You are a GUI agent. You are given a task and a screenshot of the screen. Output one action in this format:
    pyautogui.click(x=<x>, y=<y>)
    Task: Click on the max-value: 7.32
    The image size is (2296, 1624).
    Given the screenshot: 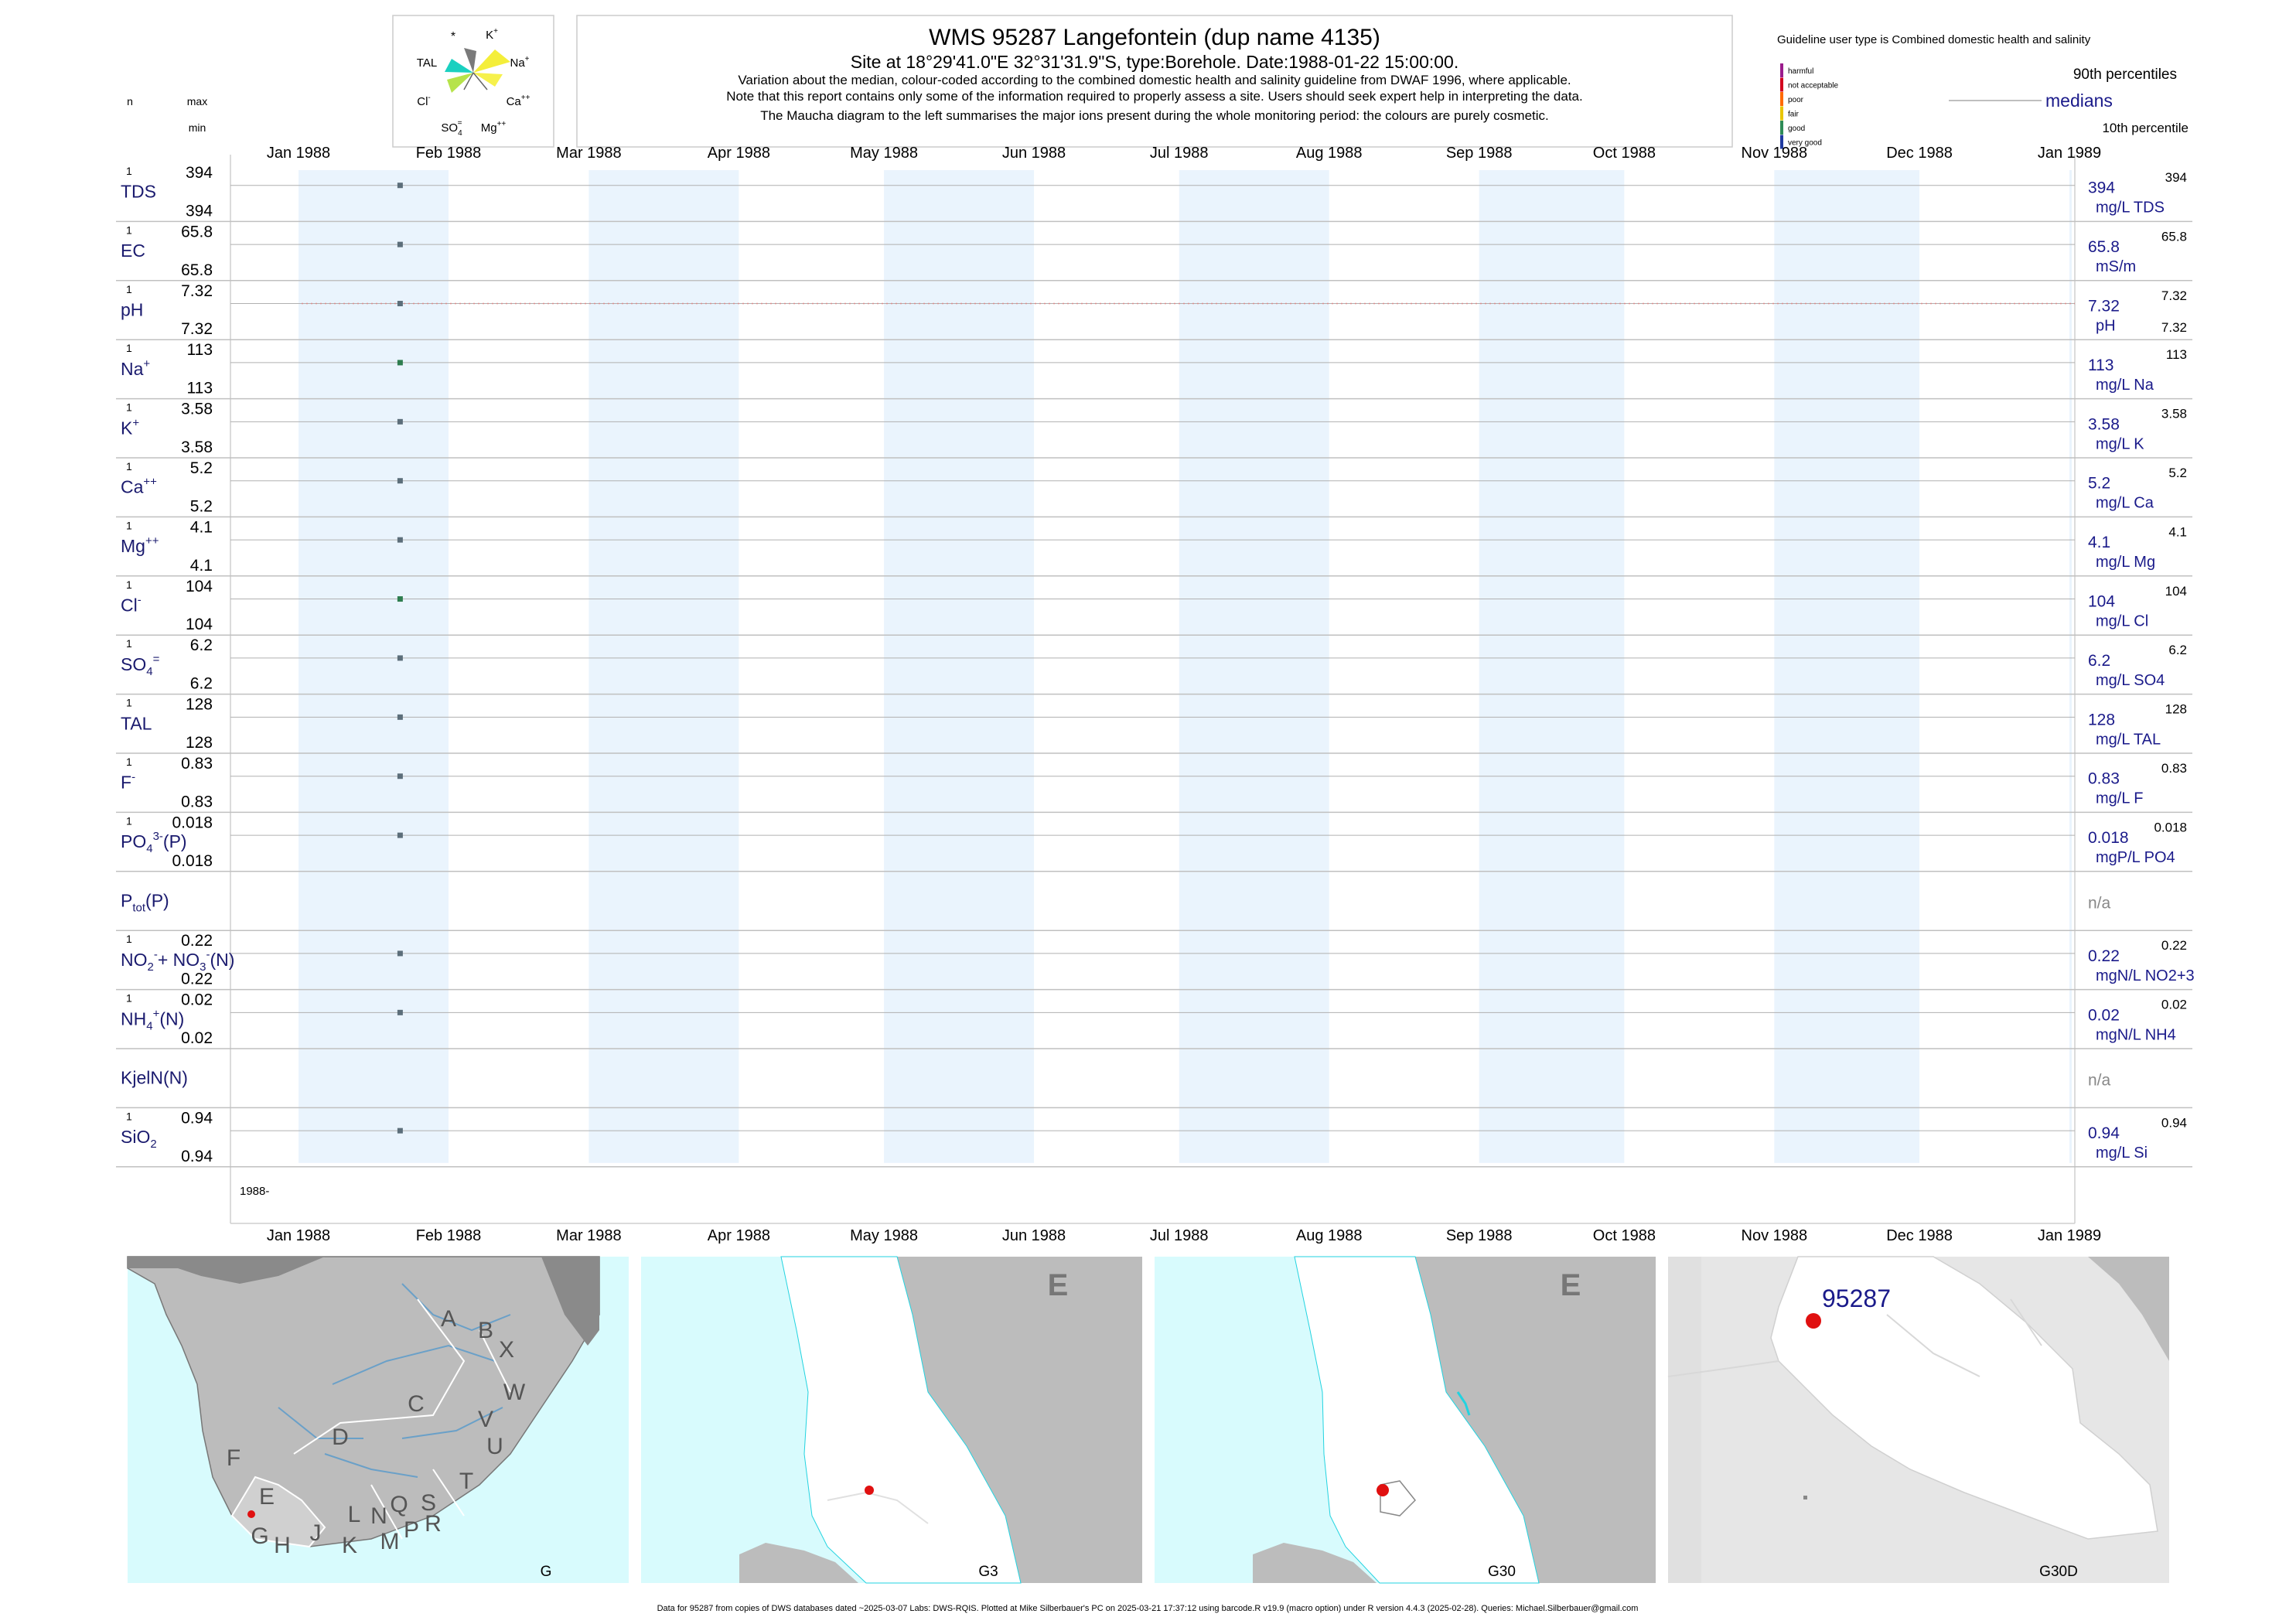 What is the action you would take?
    pyautogui.click(x=197, y=291)
    